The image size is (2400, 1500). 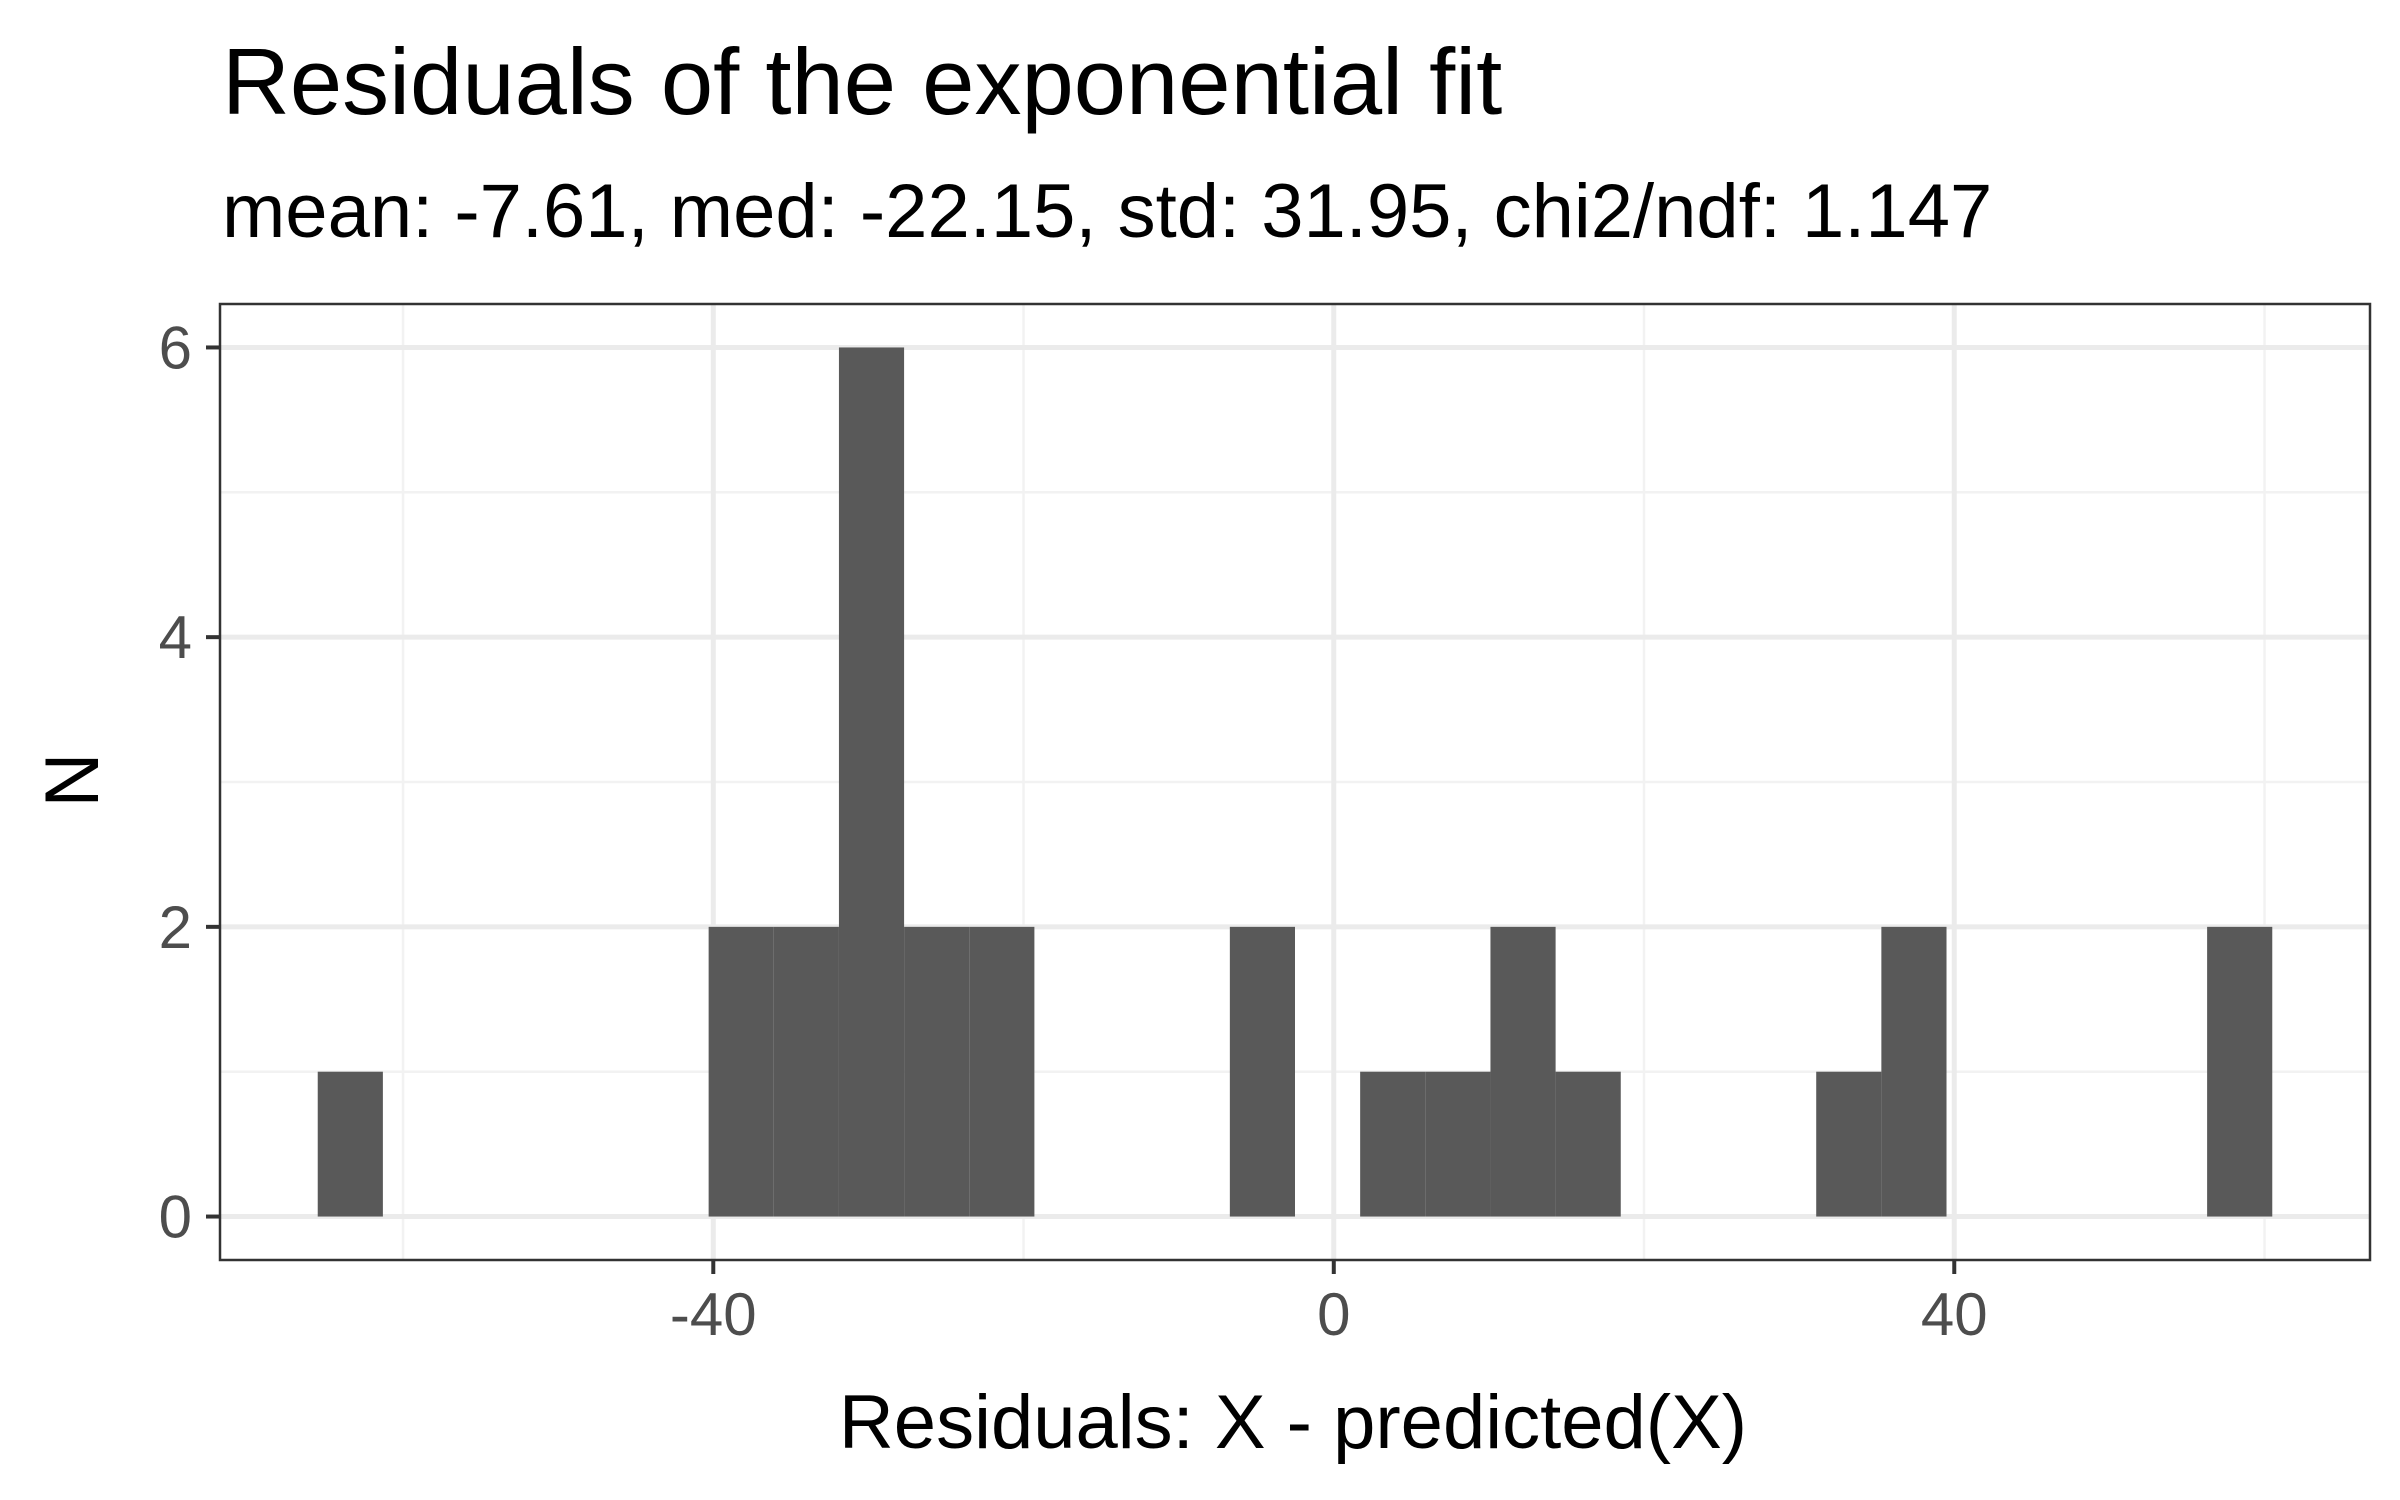 I want to click on y-tick-label: 2, so click(x=175, y=927).